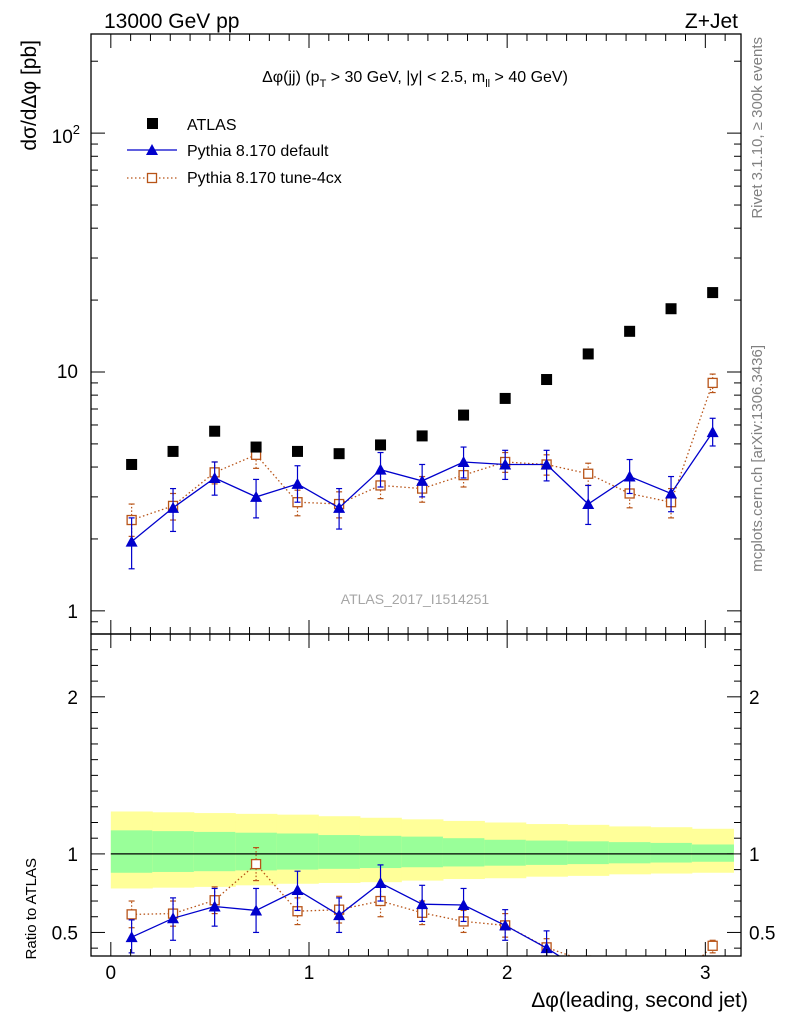  I want to click on ratio-y-tick-label-right: 1, so click(754, 855).